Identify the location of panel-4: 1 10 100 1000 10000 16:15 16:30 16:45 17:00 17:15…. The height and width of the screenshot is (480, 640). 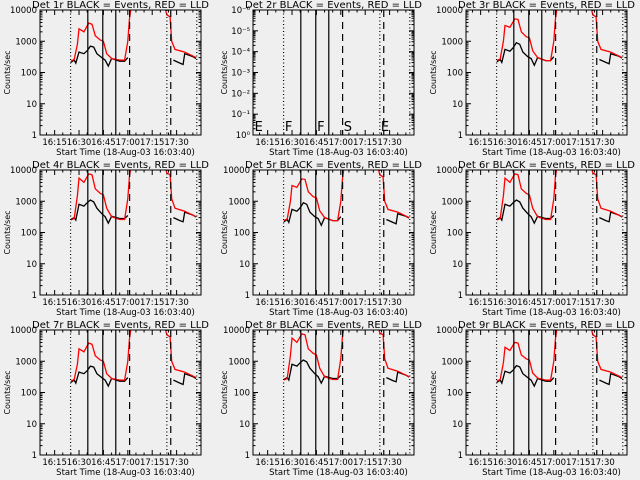
(106, 239).